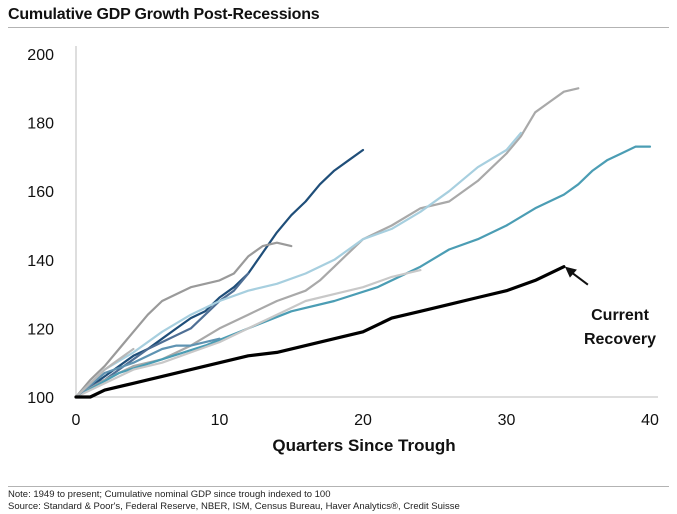 This screenshot has height=514, width=677. What do you see at coordinates (164, 14) in the screenshot?
I see `chart-title: Cumulative GDP Growth Post-Recessions` at bounding box center [164, 14].